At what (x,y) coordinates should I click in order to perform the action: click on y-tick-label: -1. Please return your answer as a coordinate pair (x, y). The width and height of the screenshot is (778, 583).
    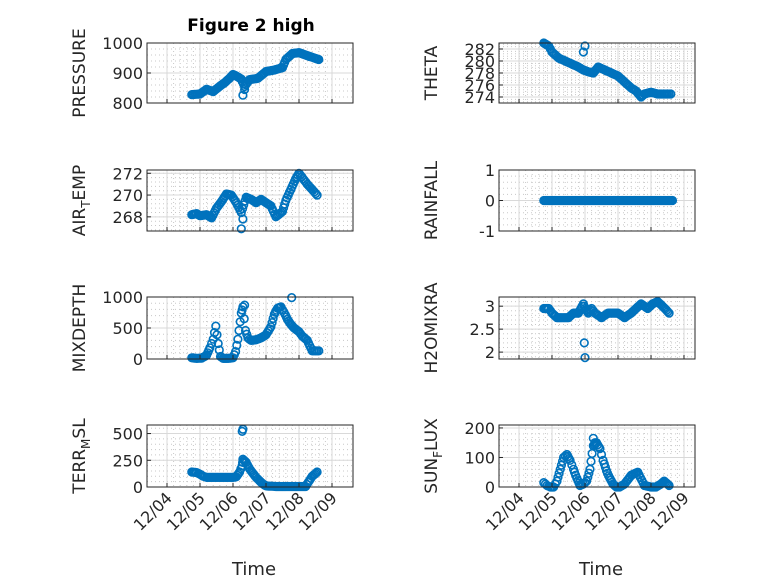
    Looking at the image, I should click on (487, 231).